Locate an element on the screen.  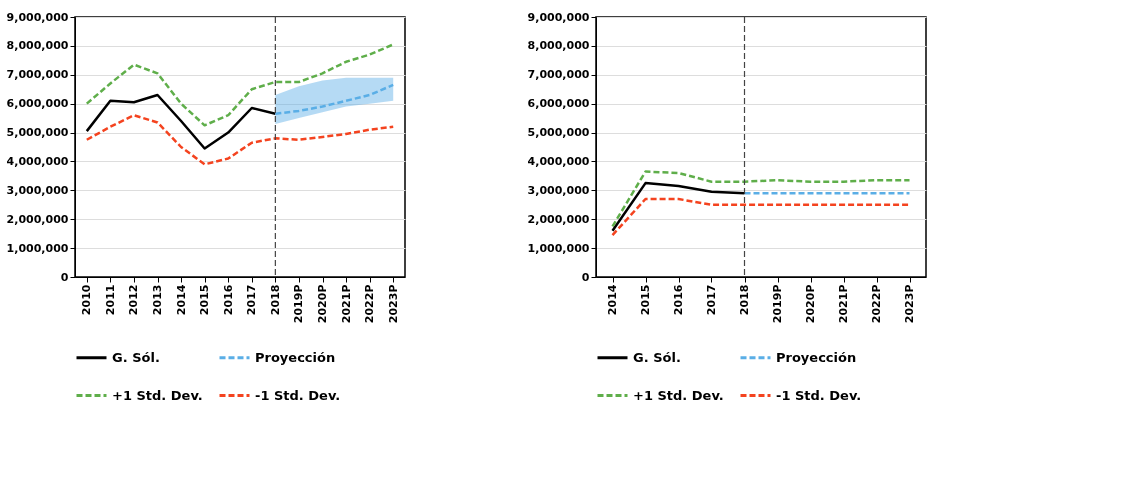
x-tick-label: 2011 is located at coordinates (110, 300).